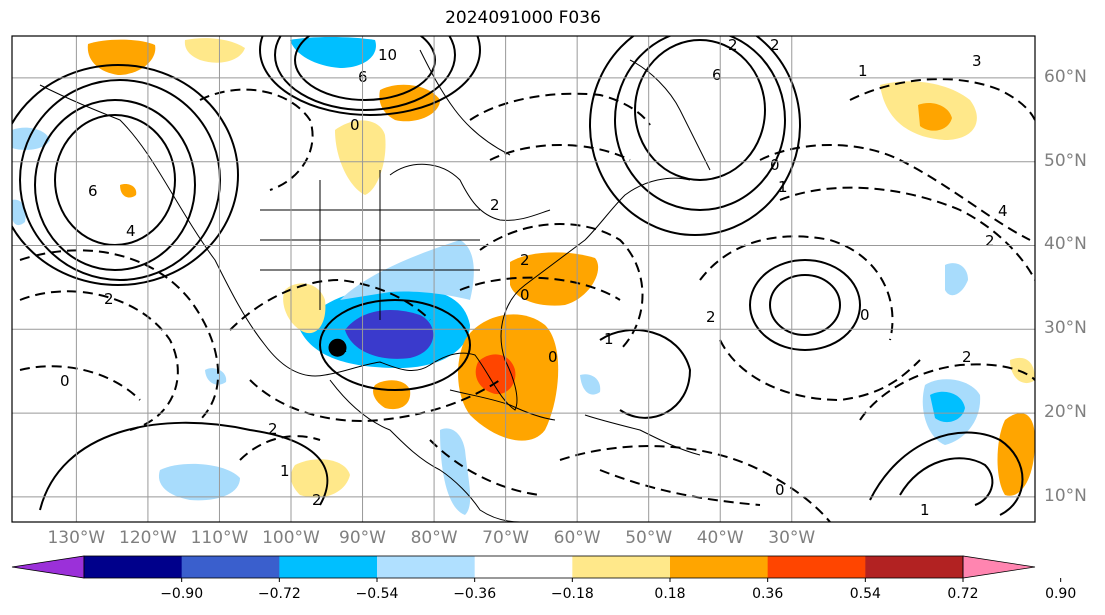 This screenshot has height=615, width=1105. What do you see at coordinates (320, 478) in the screenshot?
I see `shade-pacific-positive` at bounding box center [320, 478].